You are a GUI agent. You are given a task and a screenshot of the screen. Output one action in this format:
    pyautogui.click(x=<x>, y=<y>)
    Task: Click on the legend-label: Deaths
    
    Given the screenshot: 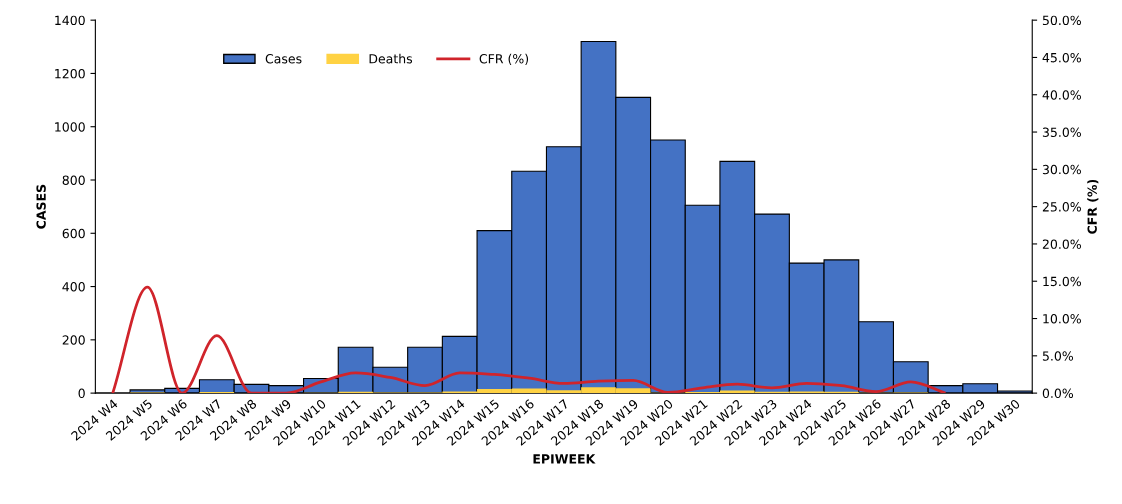 What is the action you would take?
    pyautogui.click(x=391, y=58)
    